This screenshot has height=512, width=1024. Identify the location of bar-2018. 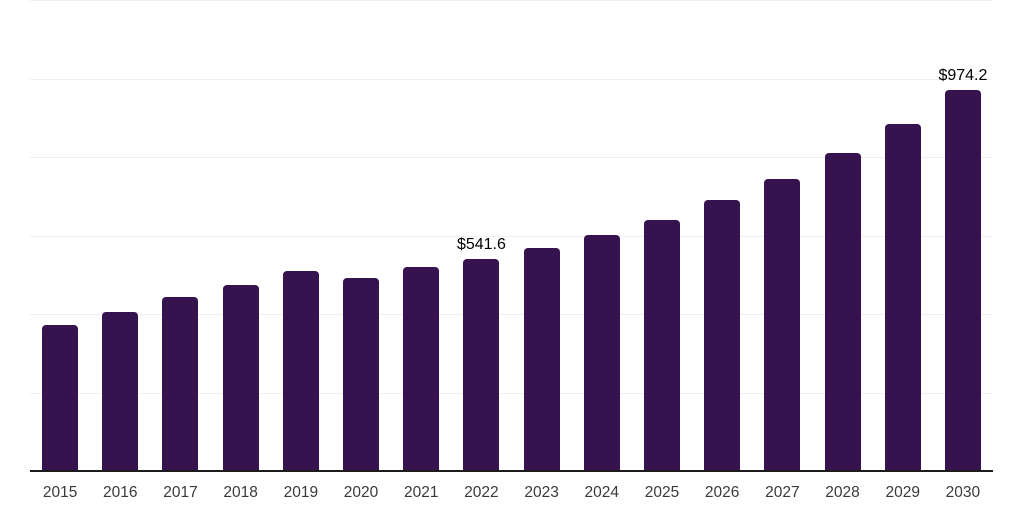
(240, 378).